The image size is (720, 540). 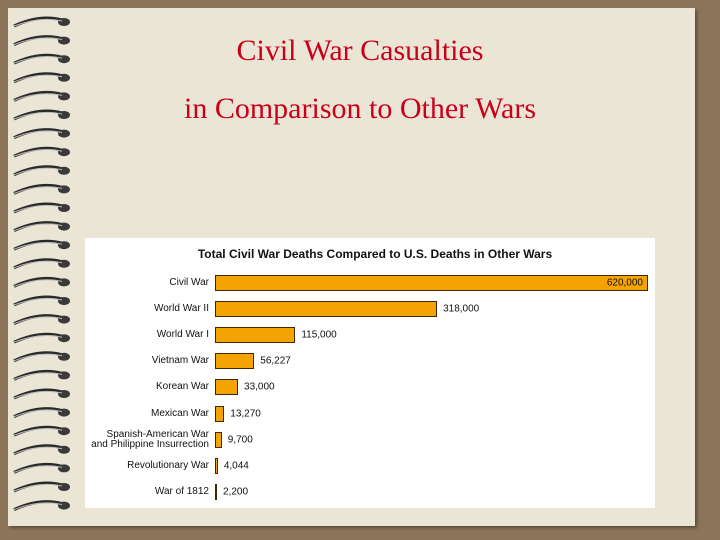 I want to click on y-tick-label: Korean War, so click(x=182, y=387).